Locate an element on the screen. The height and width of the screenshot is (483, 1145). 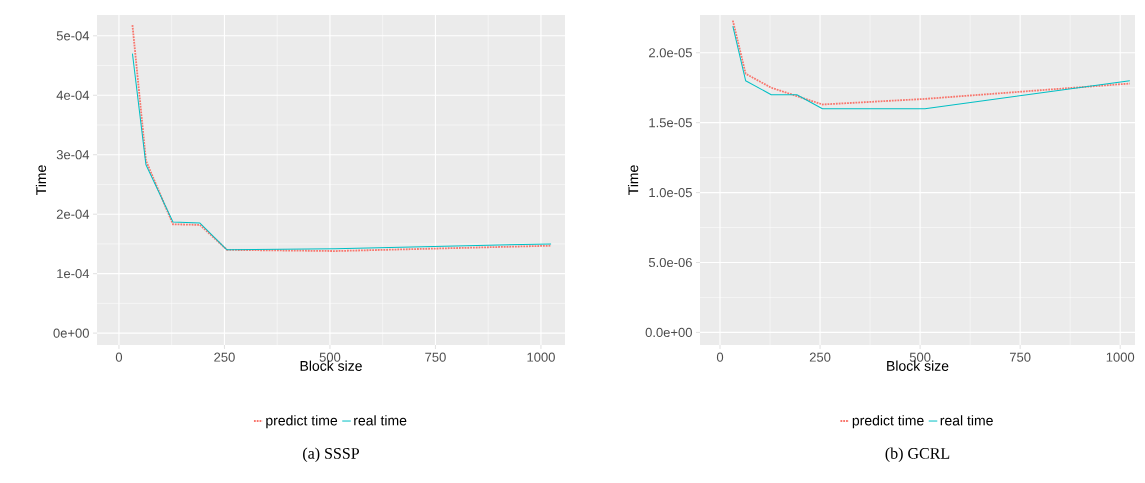
y-tick-label: 4e-04 is located at coordinates (73, 95).